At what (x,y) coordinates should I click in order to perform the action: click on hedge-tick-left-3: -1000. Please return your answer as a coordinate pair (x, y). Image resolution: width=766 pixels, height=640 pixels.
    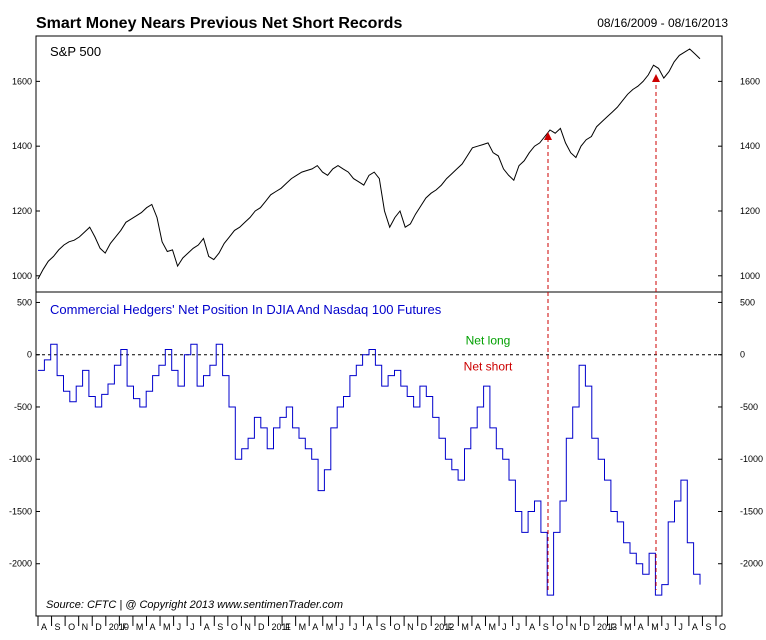
    Looking at the image, I should click on (20, 459).